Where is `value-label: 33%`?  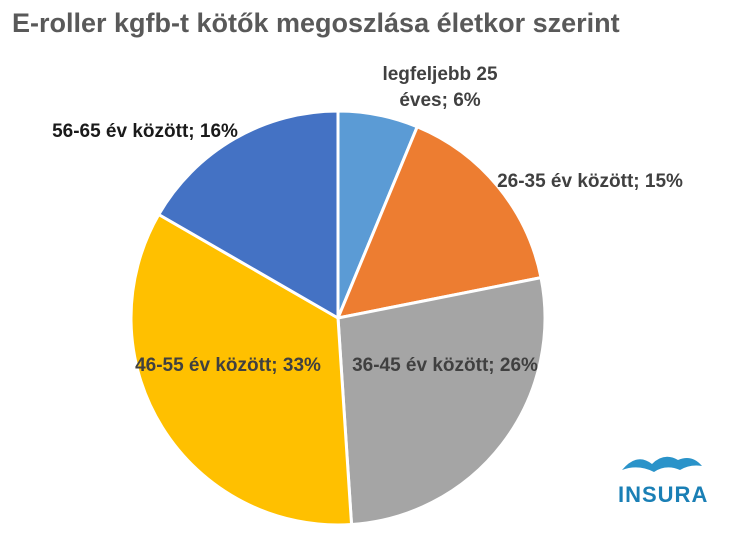
value-label: 33% is located at coordinates (301, 365).